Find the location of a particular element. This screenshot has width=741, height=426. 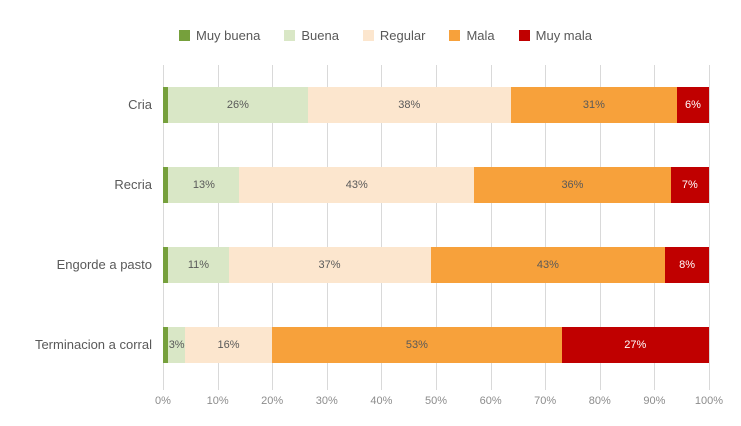

bar-segment-mala: 53% is located at coordinates (417, 345).